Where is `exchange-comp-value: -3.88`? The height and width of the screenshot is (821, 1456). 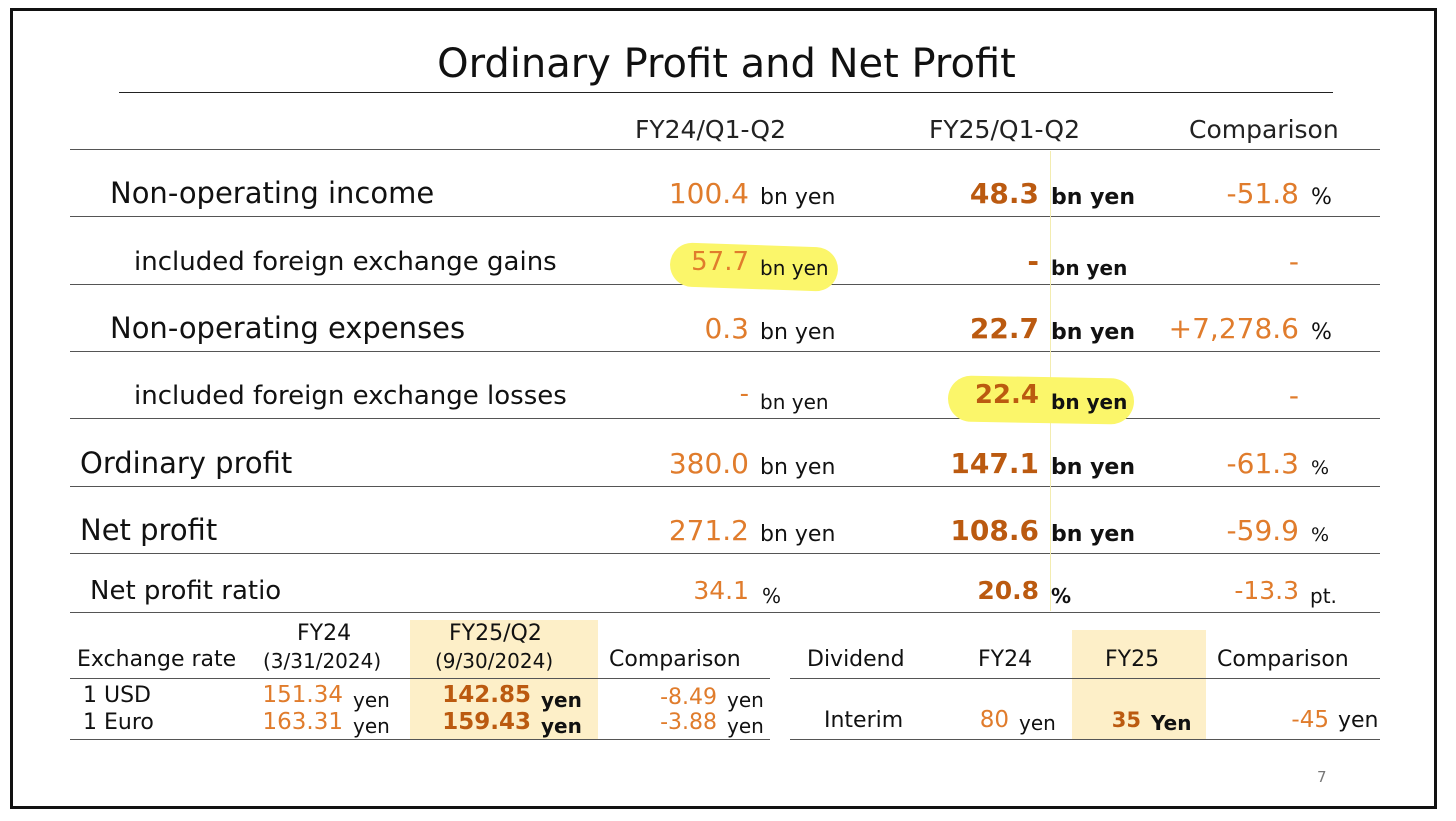 exchange-comp-value: -3.88 is located at coordinates (688, 722).